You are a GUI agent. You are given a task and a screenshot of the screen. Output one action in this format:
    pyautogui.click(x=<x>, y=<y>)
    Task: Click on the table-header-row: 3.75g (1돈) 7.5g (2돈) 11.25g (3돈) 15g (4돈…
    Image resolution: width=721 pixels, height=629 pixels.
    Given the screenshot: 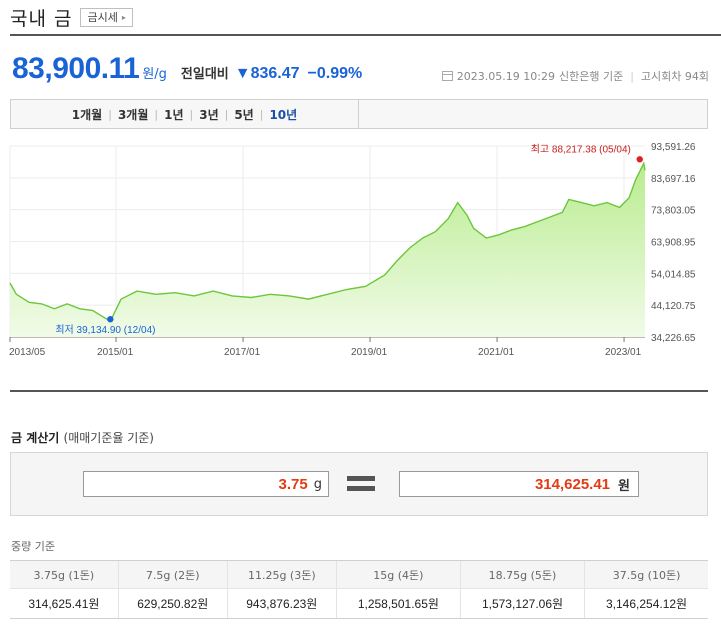 What is the action you would take?
    pyautogui.click(x=359, y=574)
    